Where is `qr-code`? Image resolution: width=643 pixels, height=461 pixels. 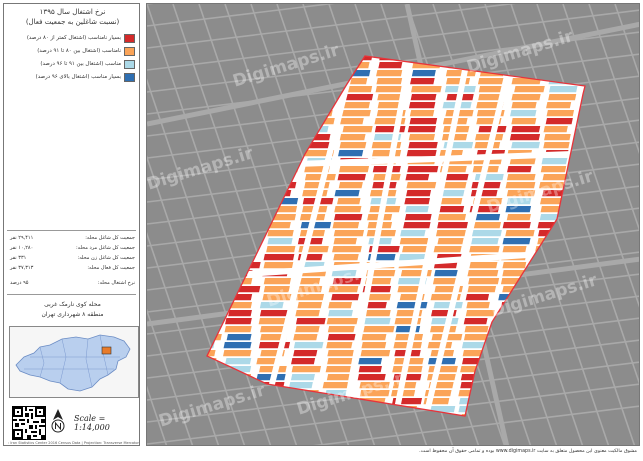
qr-code is located at coordinates (29, 423).